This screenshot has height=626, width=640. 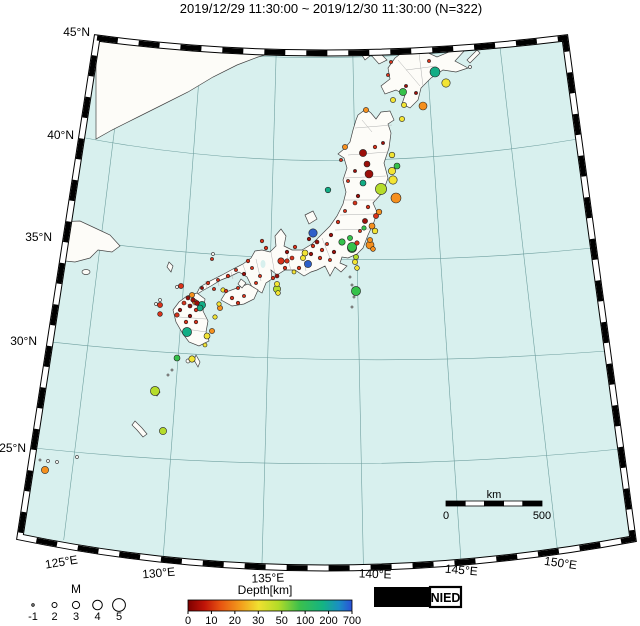 I want to click on depth-tick-label: 30, so click(x=258, y=620).